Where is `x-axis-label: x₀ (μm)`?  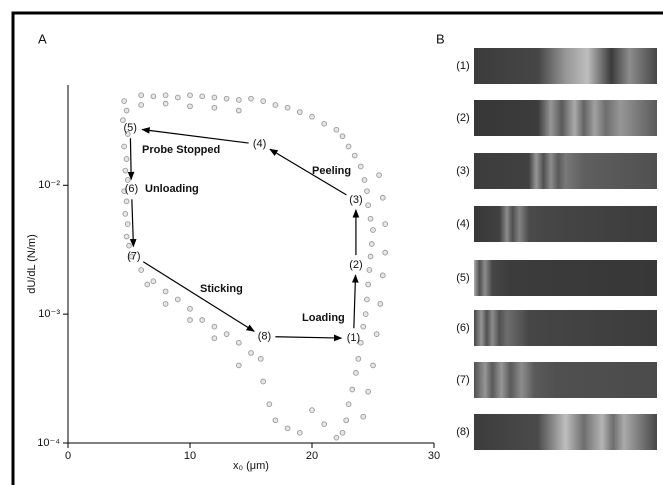
x-axis-label: x₀ (μm) is located at coordinates (251, 466).